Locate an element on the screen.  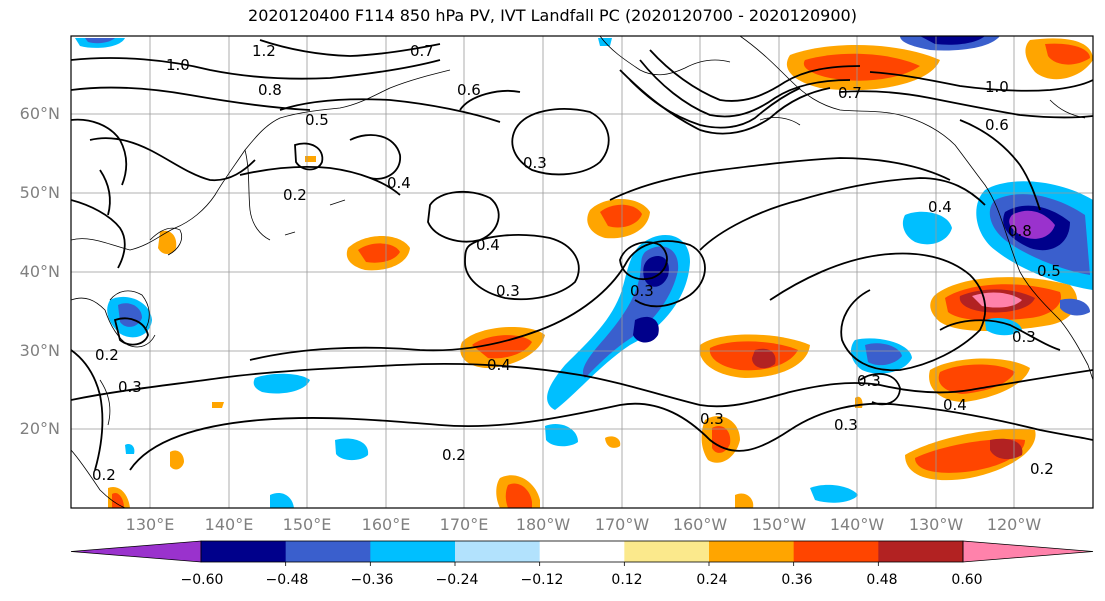
lat-label: 60°N is located at coordinates (39, 113).